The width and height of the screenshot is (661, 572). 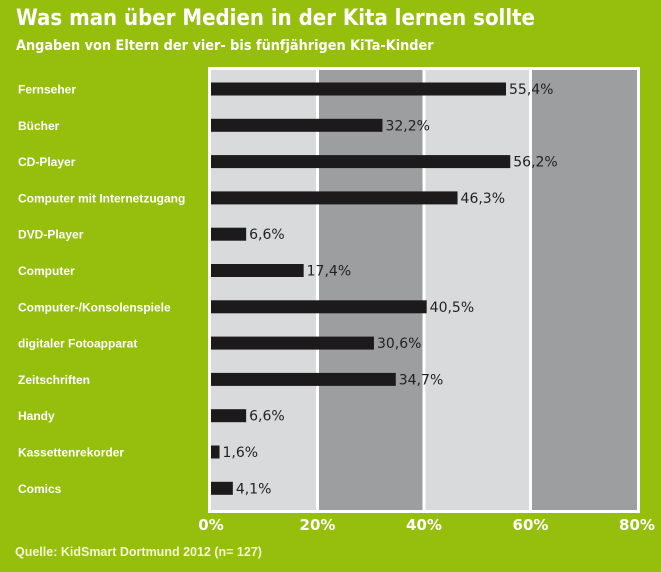 What do you see at coordinates (138, 552) in the screenshot?
I see `source-note: Quelle: KidSmart Dortmund 2012 (n= 127)` at bounding box center [138, 552].